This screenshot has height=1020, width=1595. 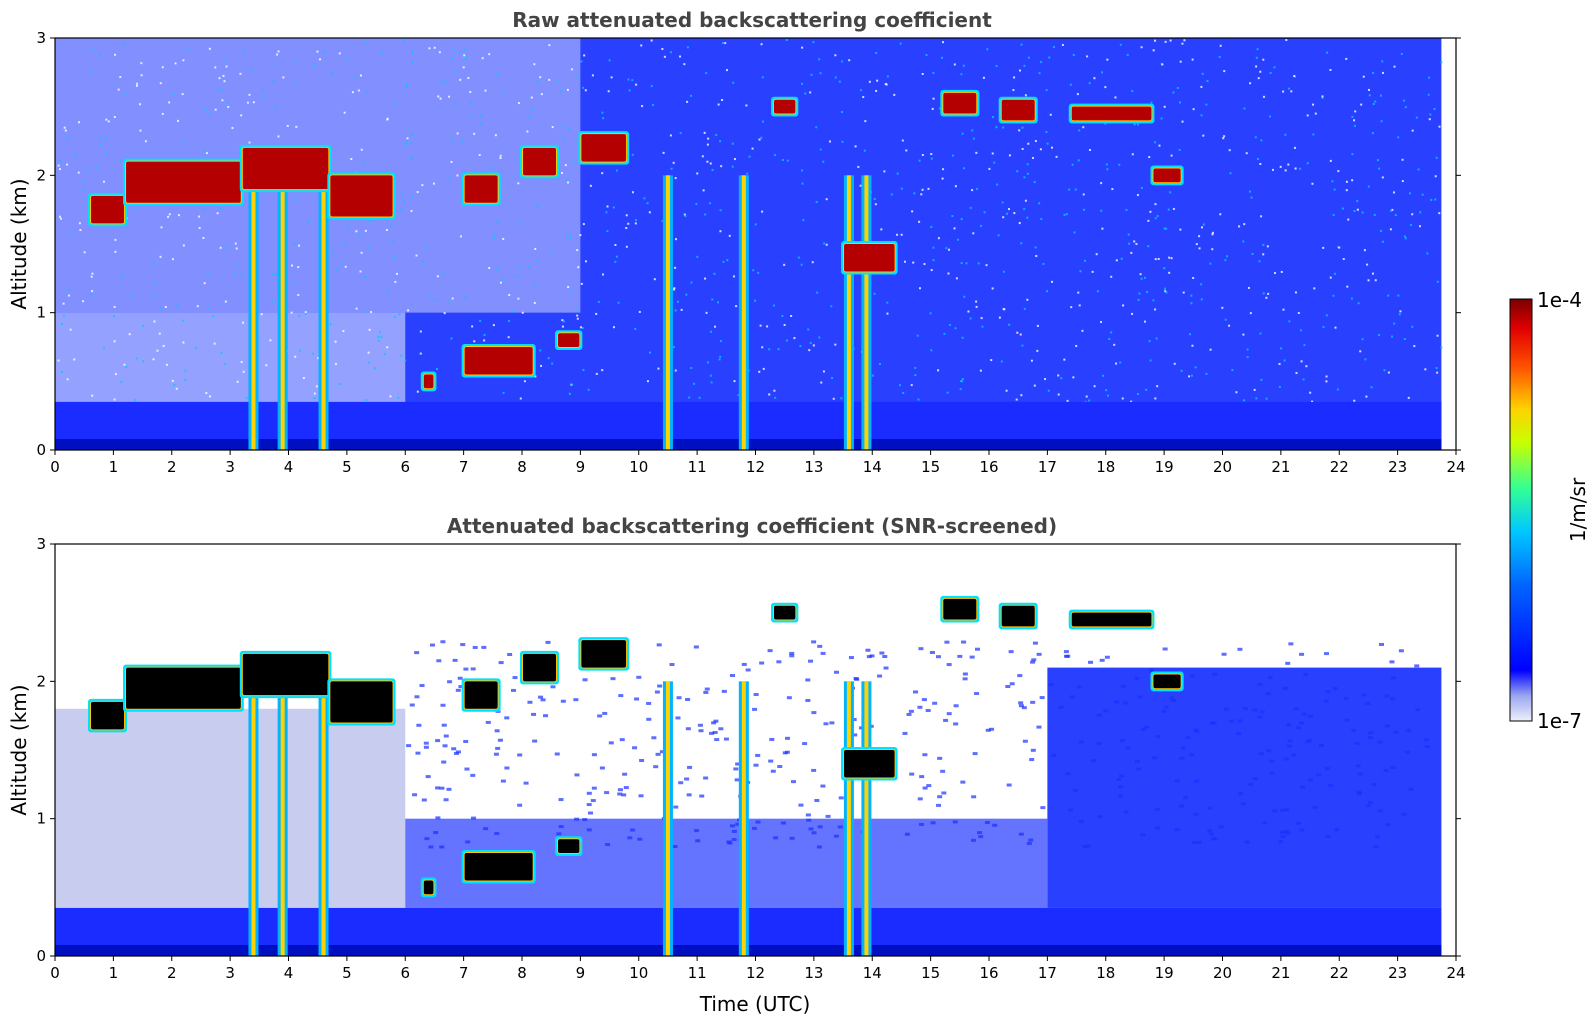 I want to click on x-tick-label: 7, so click(x=464, y=973).